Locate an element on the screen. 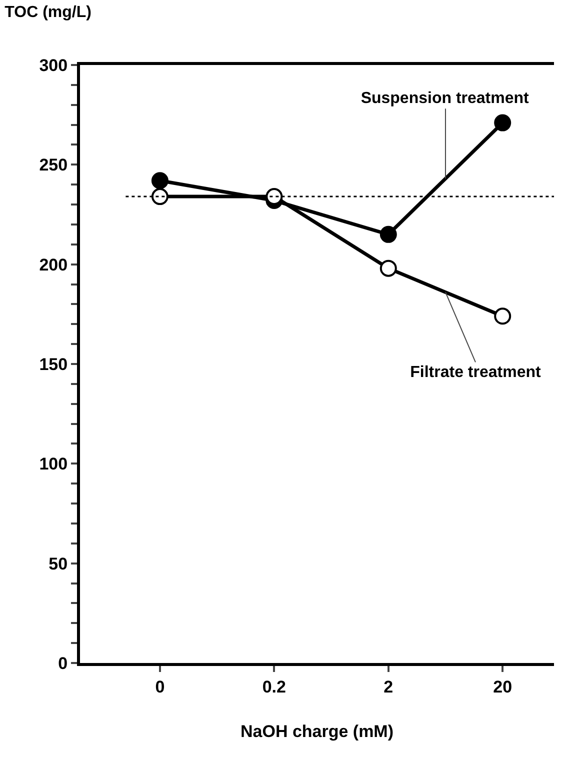 The width and height of the screenshot is (562, 776). x-tick-label: 0.2 is located at coordinates (274, 686).